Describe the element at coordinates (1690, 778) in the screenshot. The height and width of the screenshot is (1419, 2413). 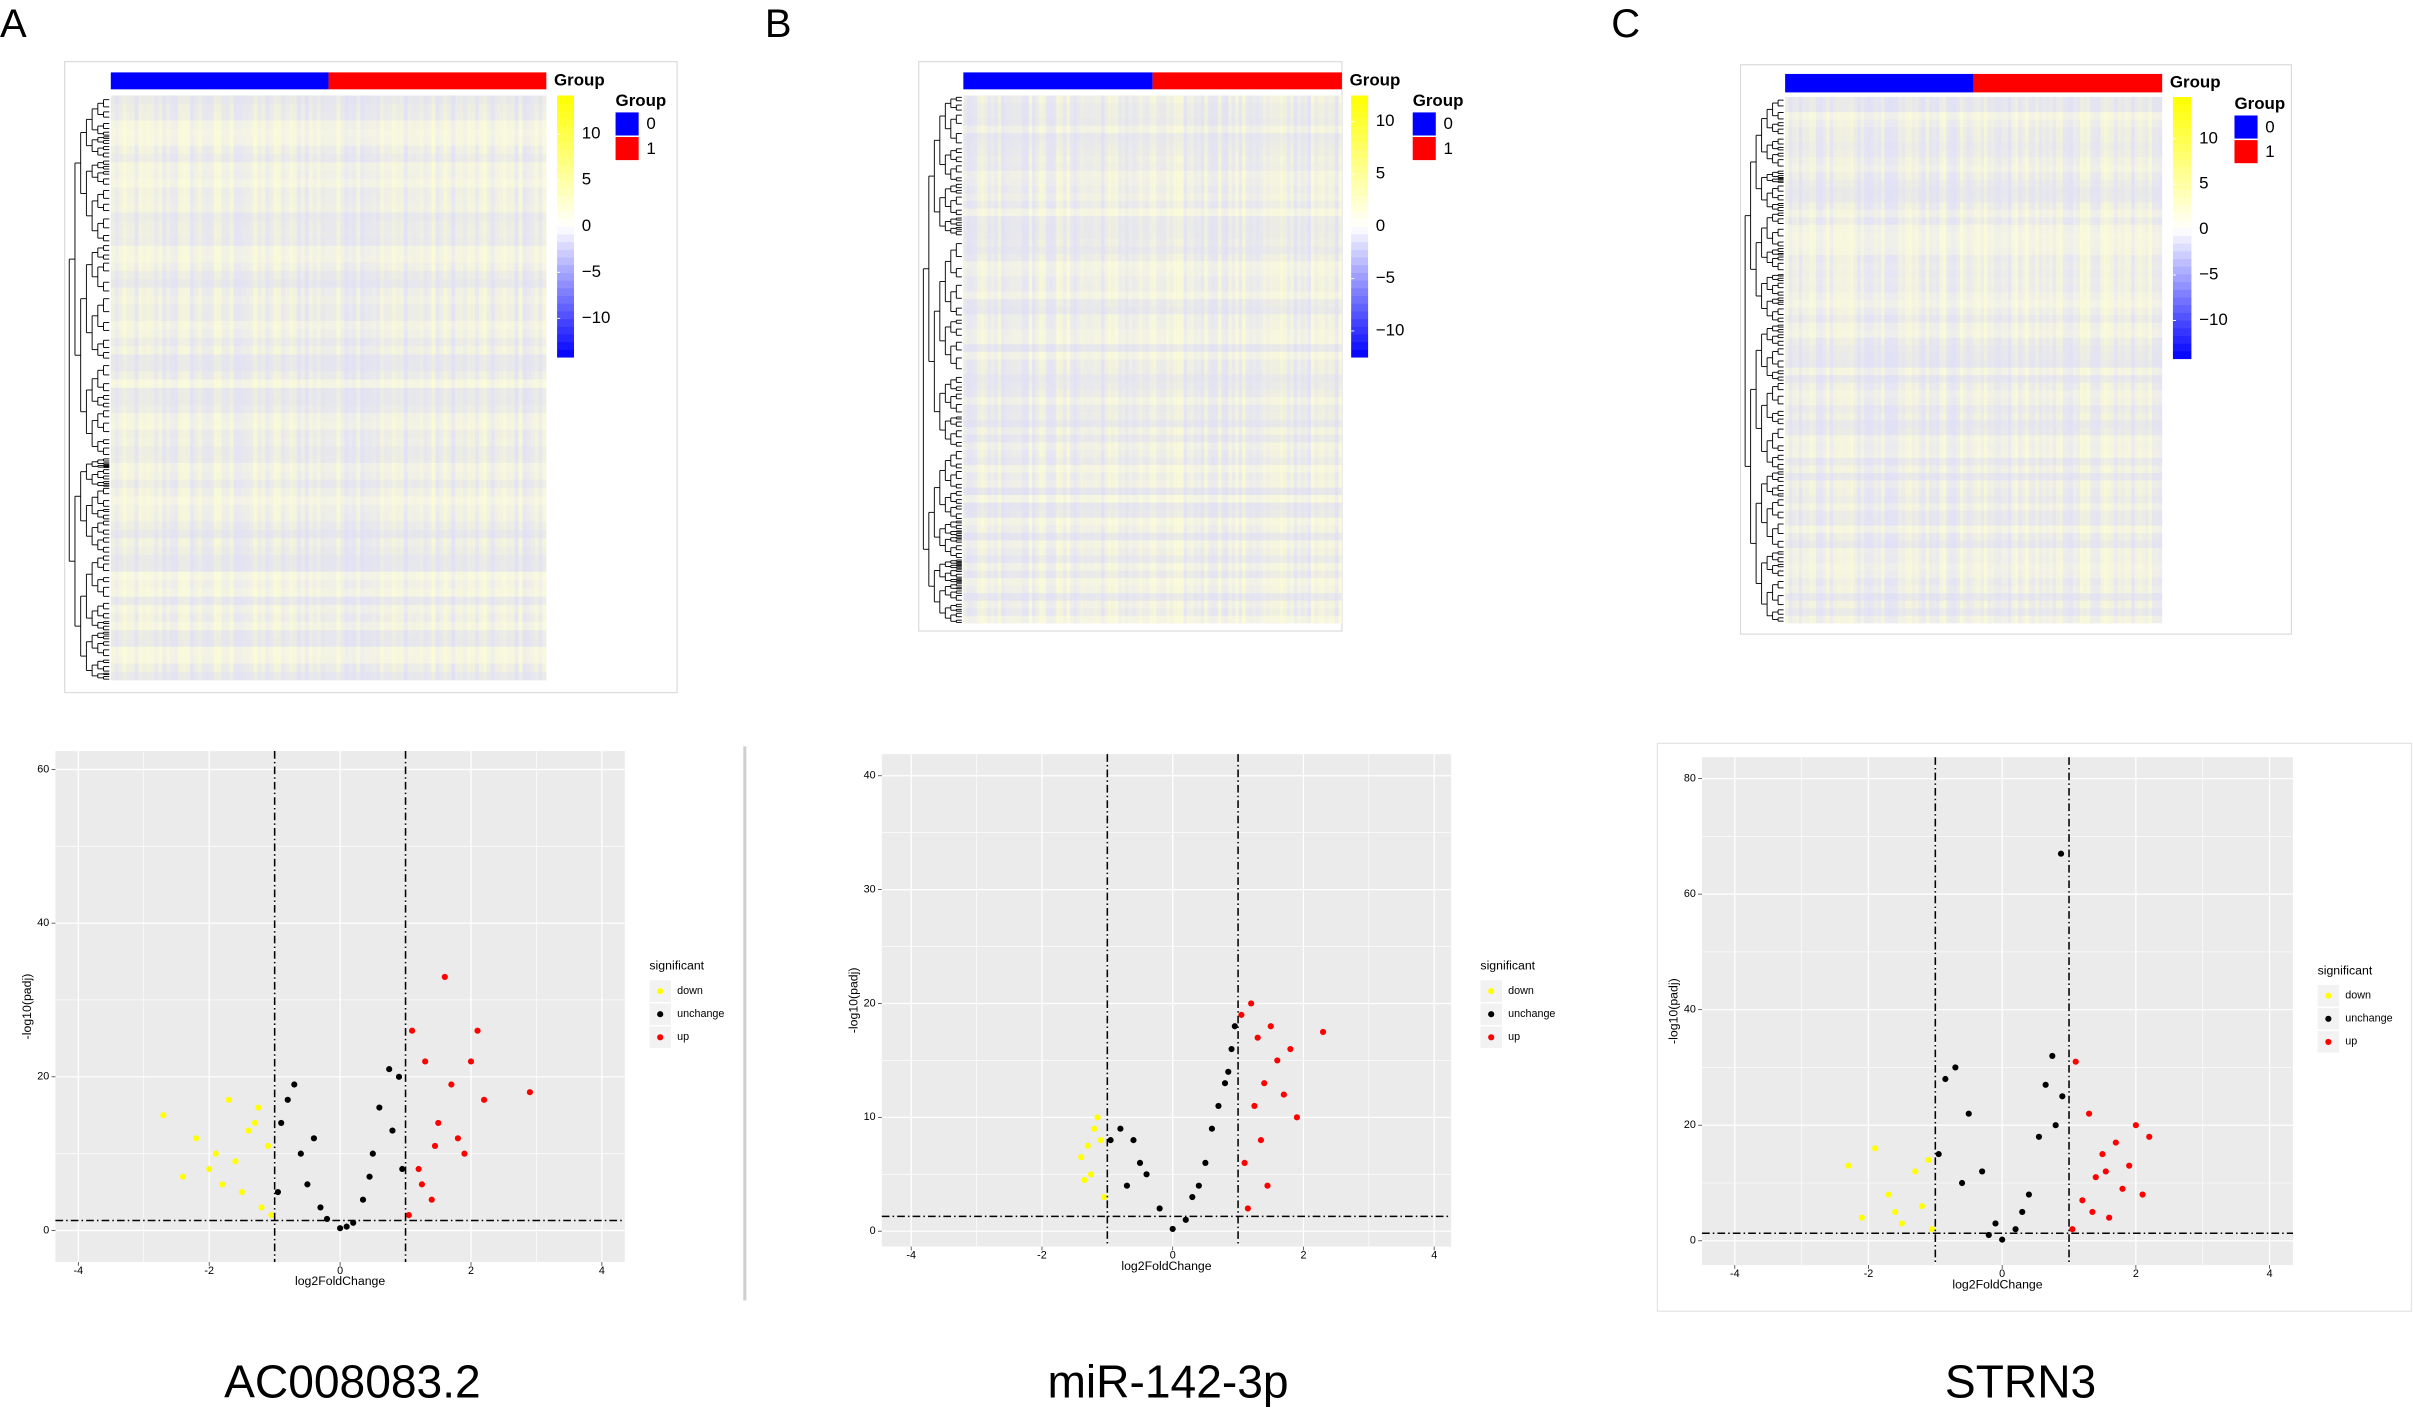
I see `y-tick-label: 80` at that location.